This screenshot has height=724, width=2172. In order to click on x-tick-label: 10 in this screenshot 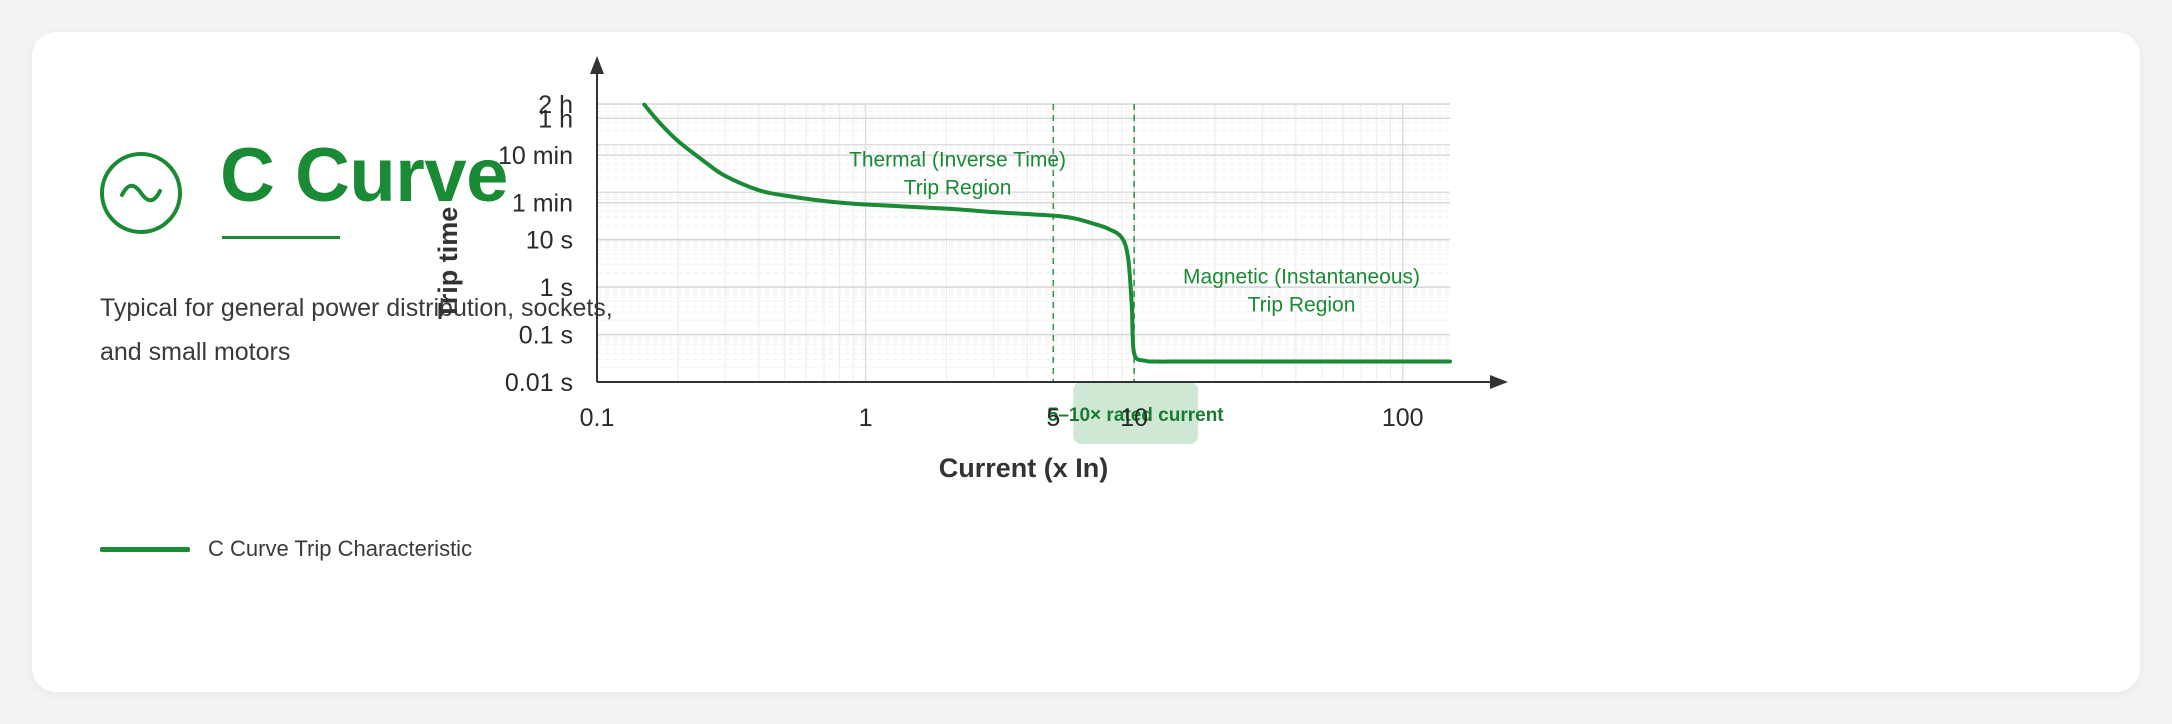, I will do `click(1134, 418)`.